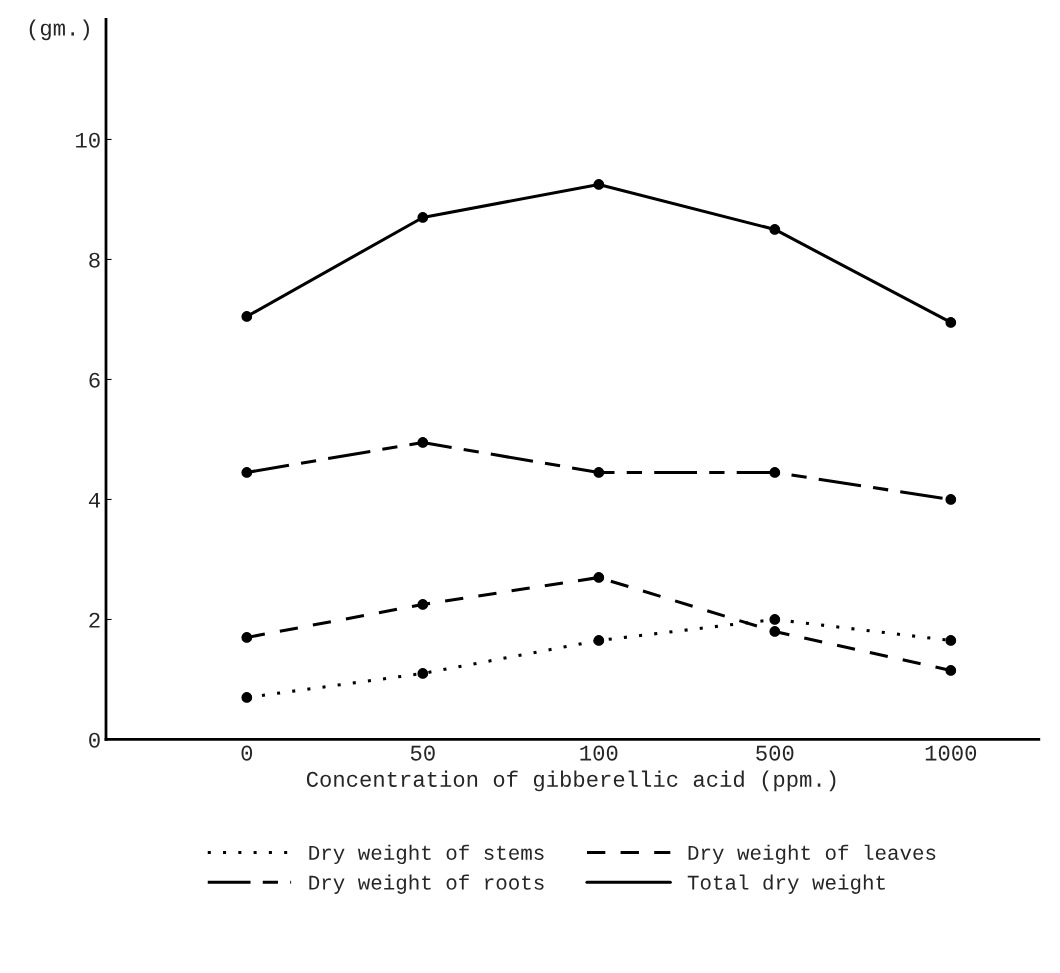 This screenshot has width=1060, height=973. Describe the element at coordinates (951, 753) in the screenshot. I see `x-tick-label: 1000` at that location.